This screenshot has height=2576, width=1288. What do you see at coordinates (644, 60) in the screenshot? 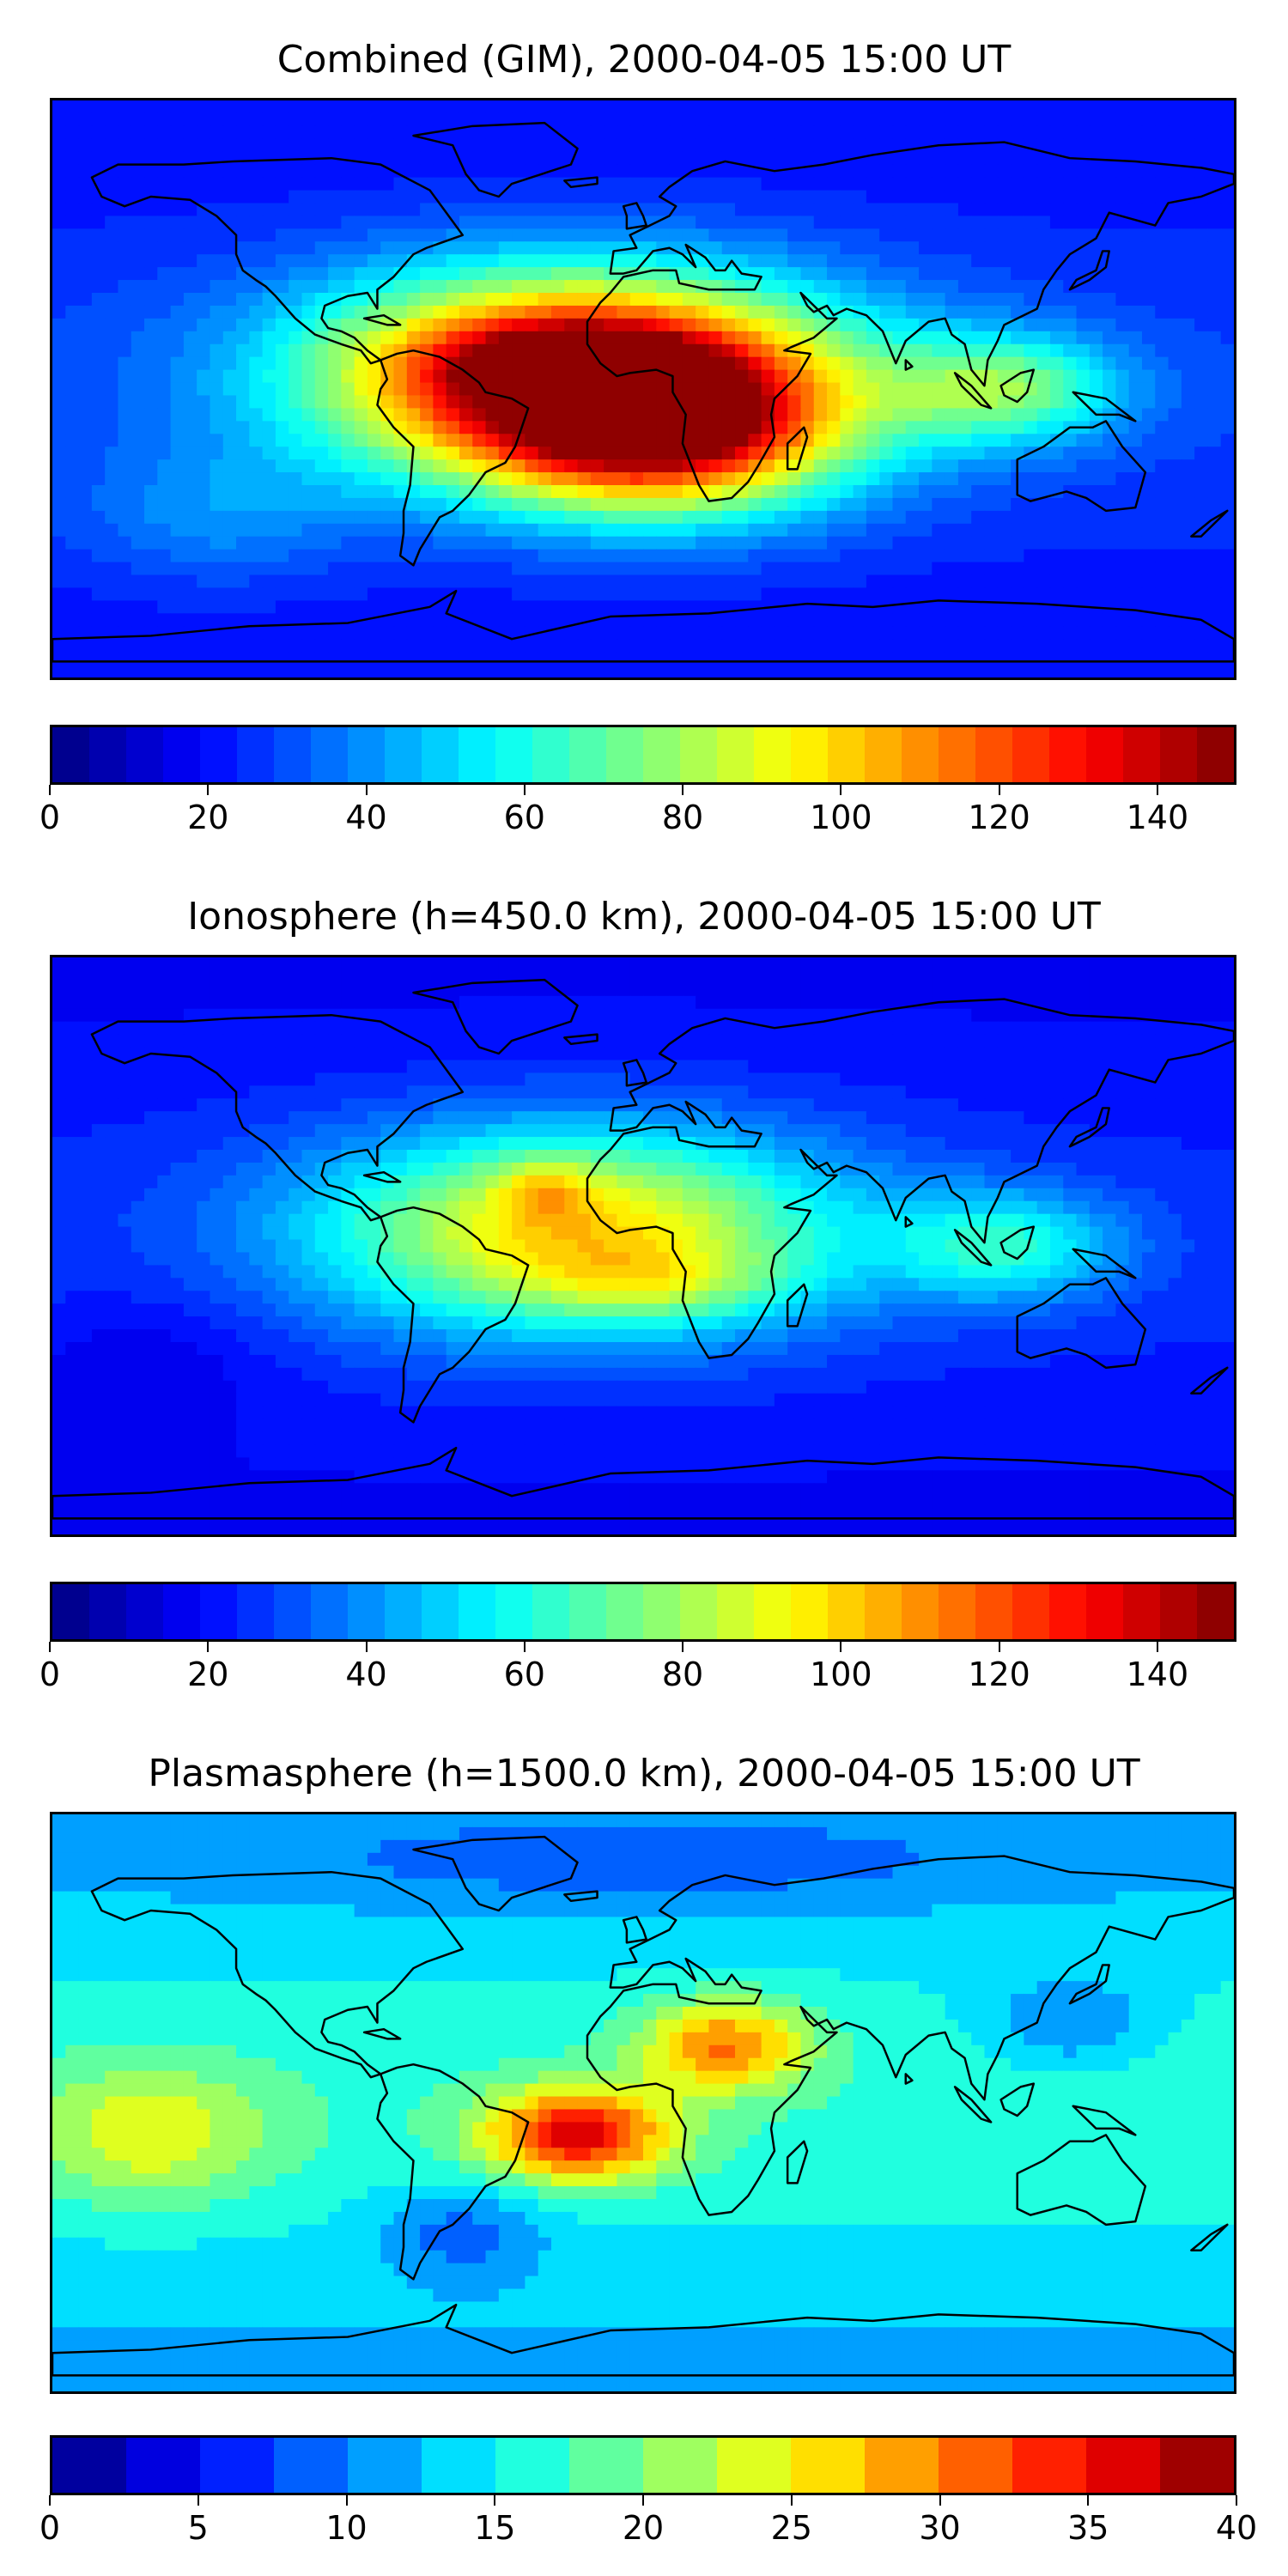
I see `panel-title-combined: Combined (GIM), 2000-04-05 15:00 UT` at bounding box center [644, 60].